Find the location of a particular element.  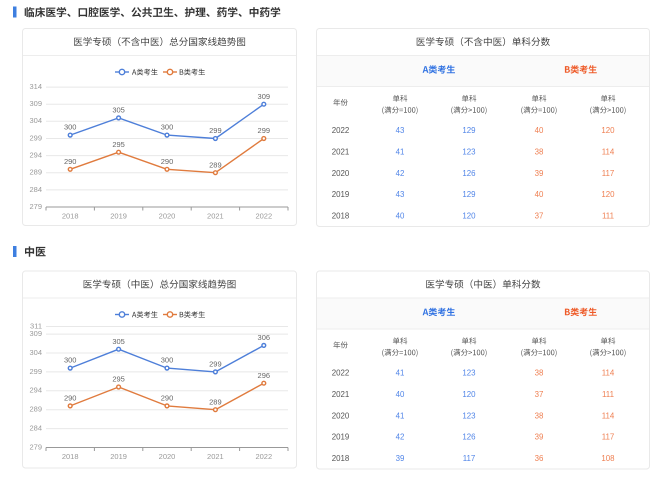

svg-text: 36 is located at coordinates (539, 458).